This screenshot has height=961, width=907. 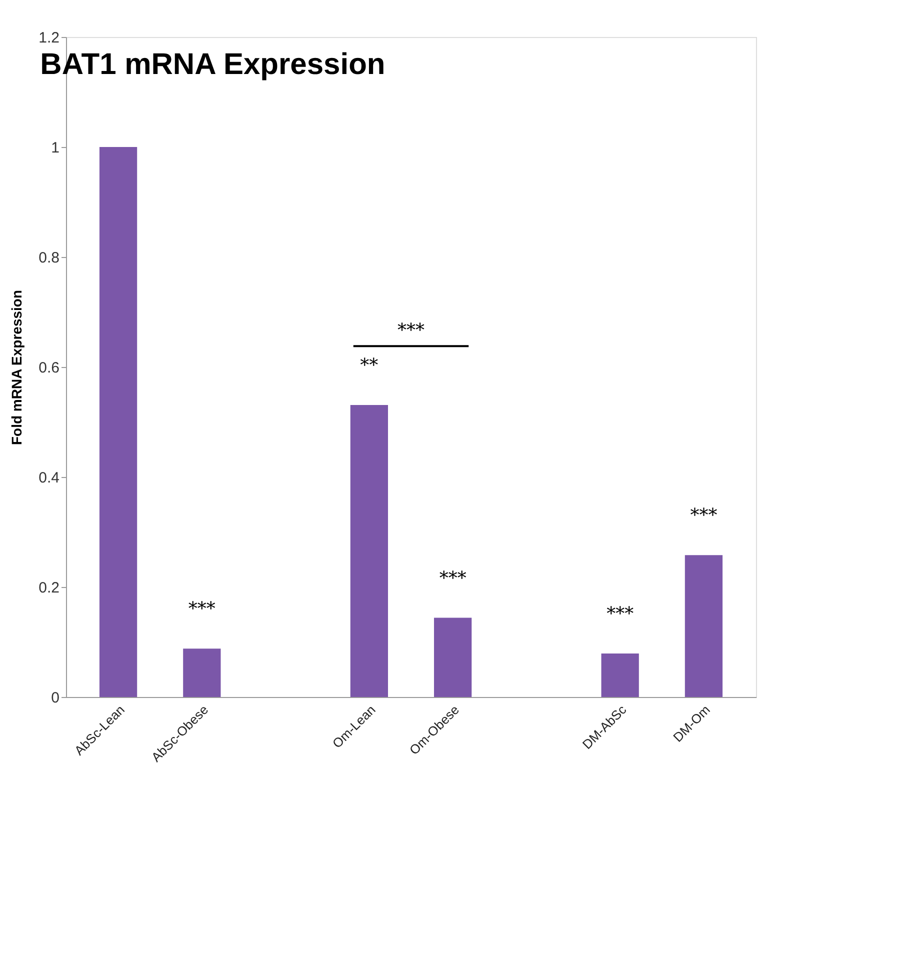 What do you see at coordinates (55, 698) in the screenshot?
I see `y-tick-label: 0` at bounding box center [55, 698].